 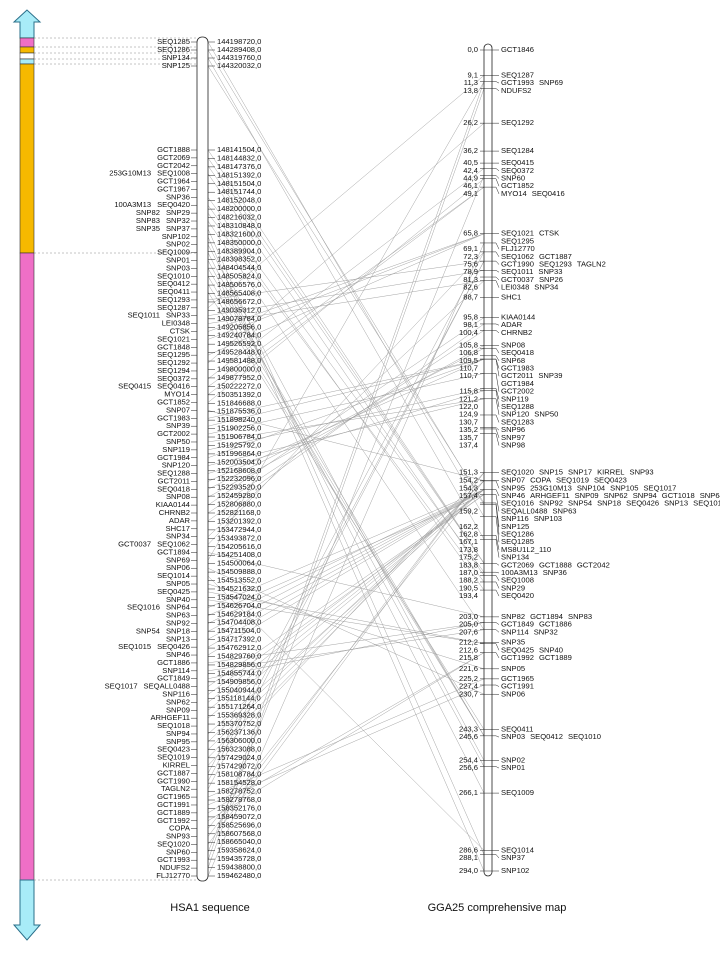 What do you see at coordinates (239, 377) in the screenshot?
I see `position-label: 149877952,0` at bounding box center [239, 377].